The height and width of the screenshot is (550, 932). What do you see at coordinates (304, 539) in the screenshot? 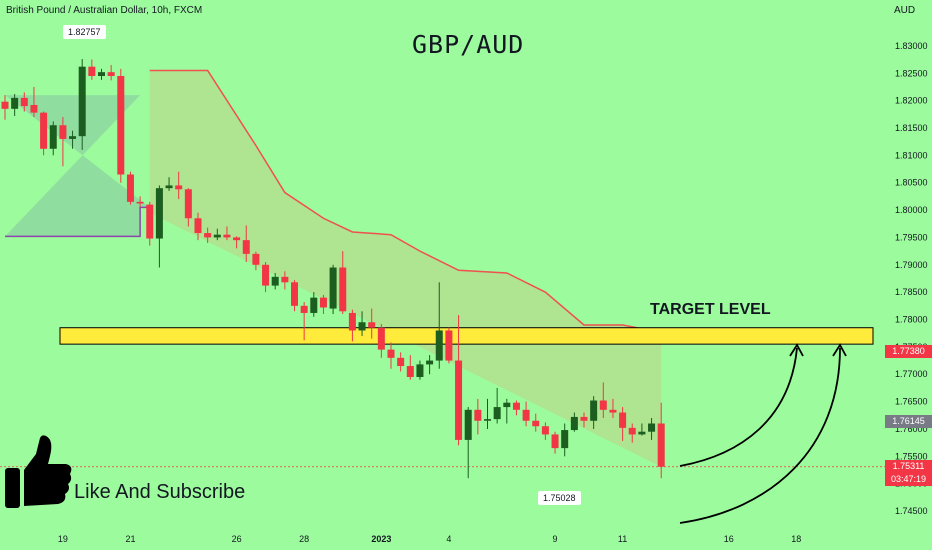
I see `x-tick-label: 28` at bounding box center [304, 539].